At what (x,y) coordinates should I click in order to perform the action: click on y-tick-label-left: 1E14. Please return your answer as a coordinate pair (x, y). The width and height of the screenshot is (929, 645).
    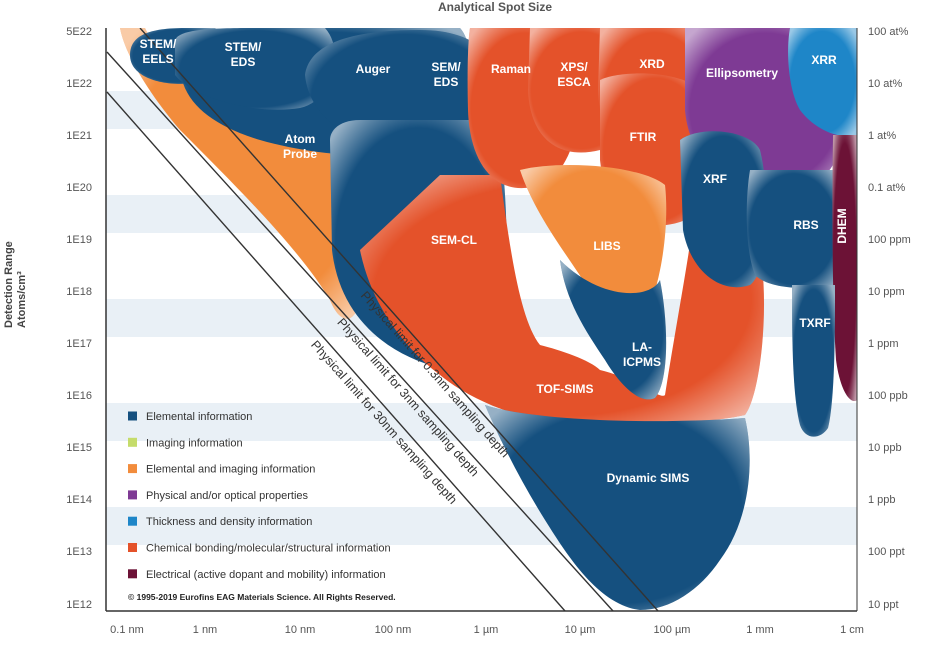
    Looking at the image, I should click on (79, 500).